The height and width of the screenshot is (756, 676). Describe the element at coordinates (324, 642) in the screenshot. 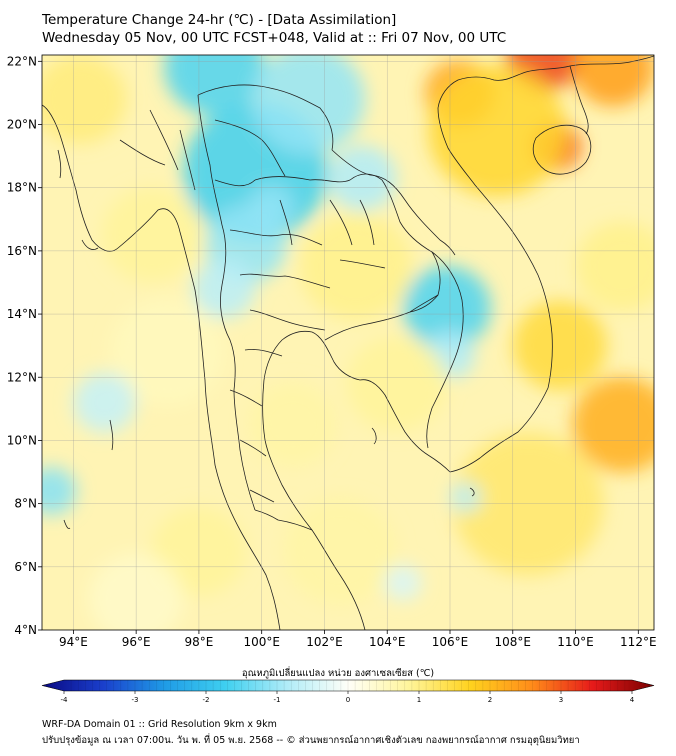

I see `lon-tick-label: 102°E` at that location.